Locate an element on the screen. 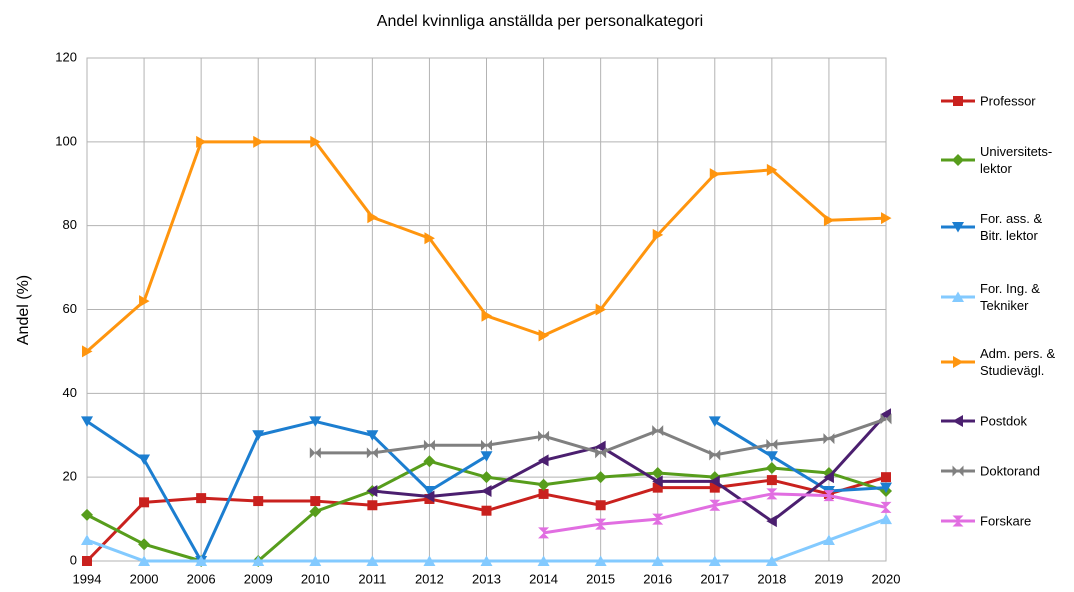 The image size is (1074, 592). legend-label: Forskare is located at coordinates (1006, 521).